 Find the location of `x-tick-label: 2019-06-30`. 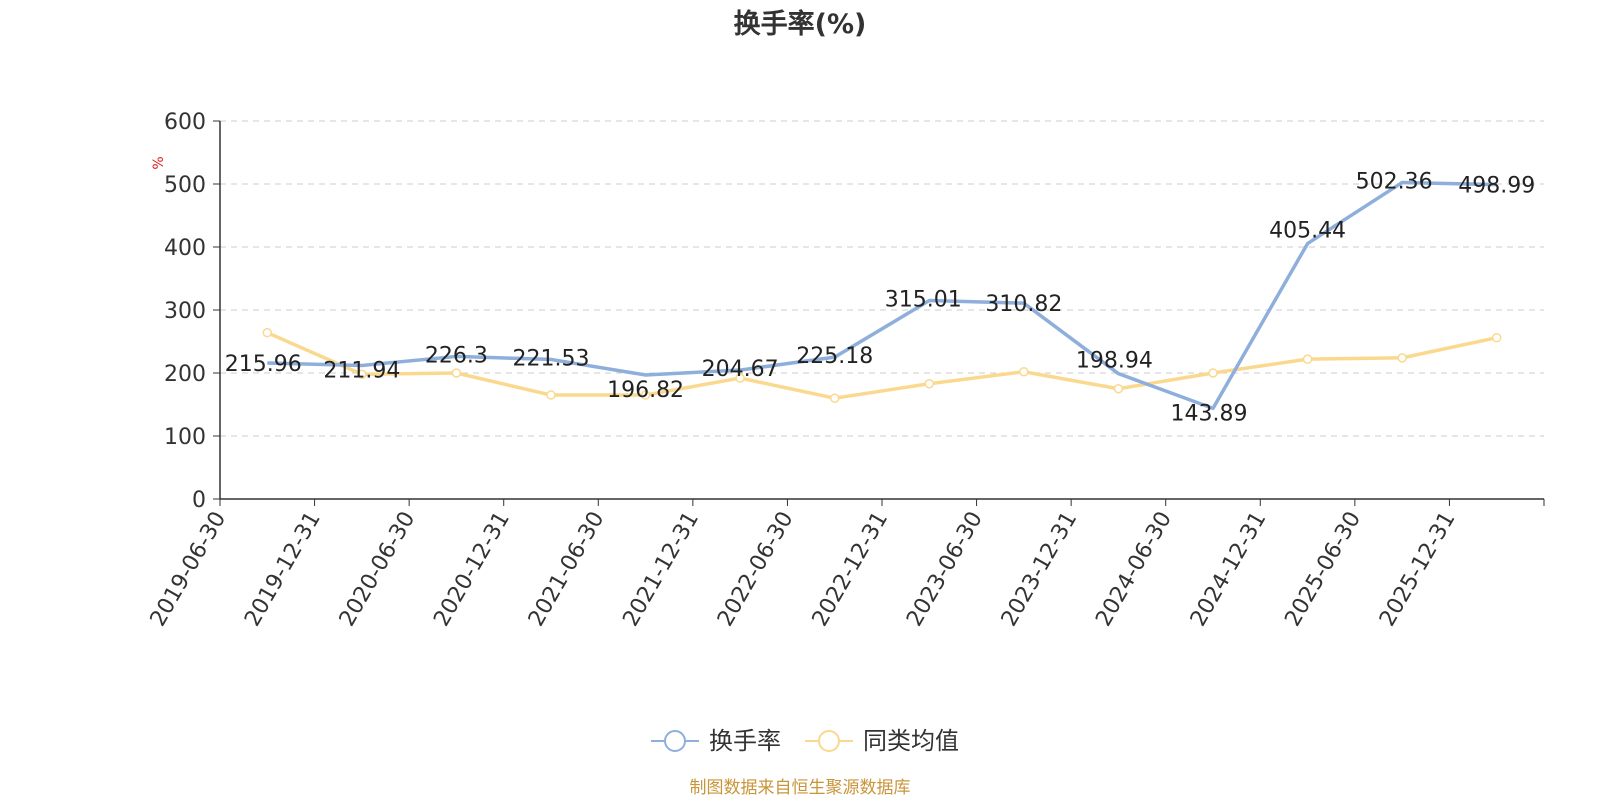

x-tick-label: 2019-06-30 is located at coordinates (189, 569).